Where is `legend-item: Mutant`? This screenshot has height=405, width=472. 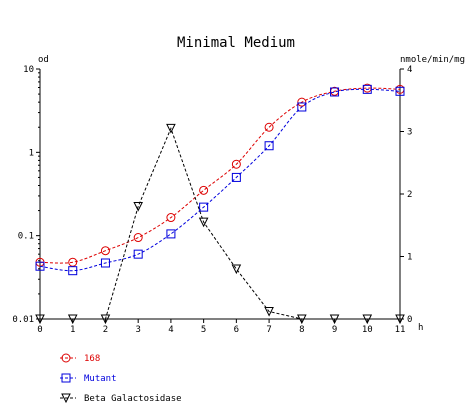 legend-item: Mutant is located at coordinates (88, 378).